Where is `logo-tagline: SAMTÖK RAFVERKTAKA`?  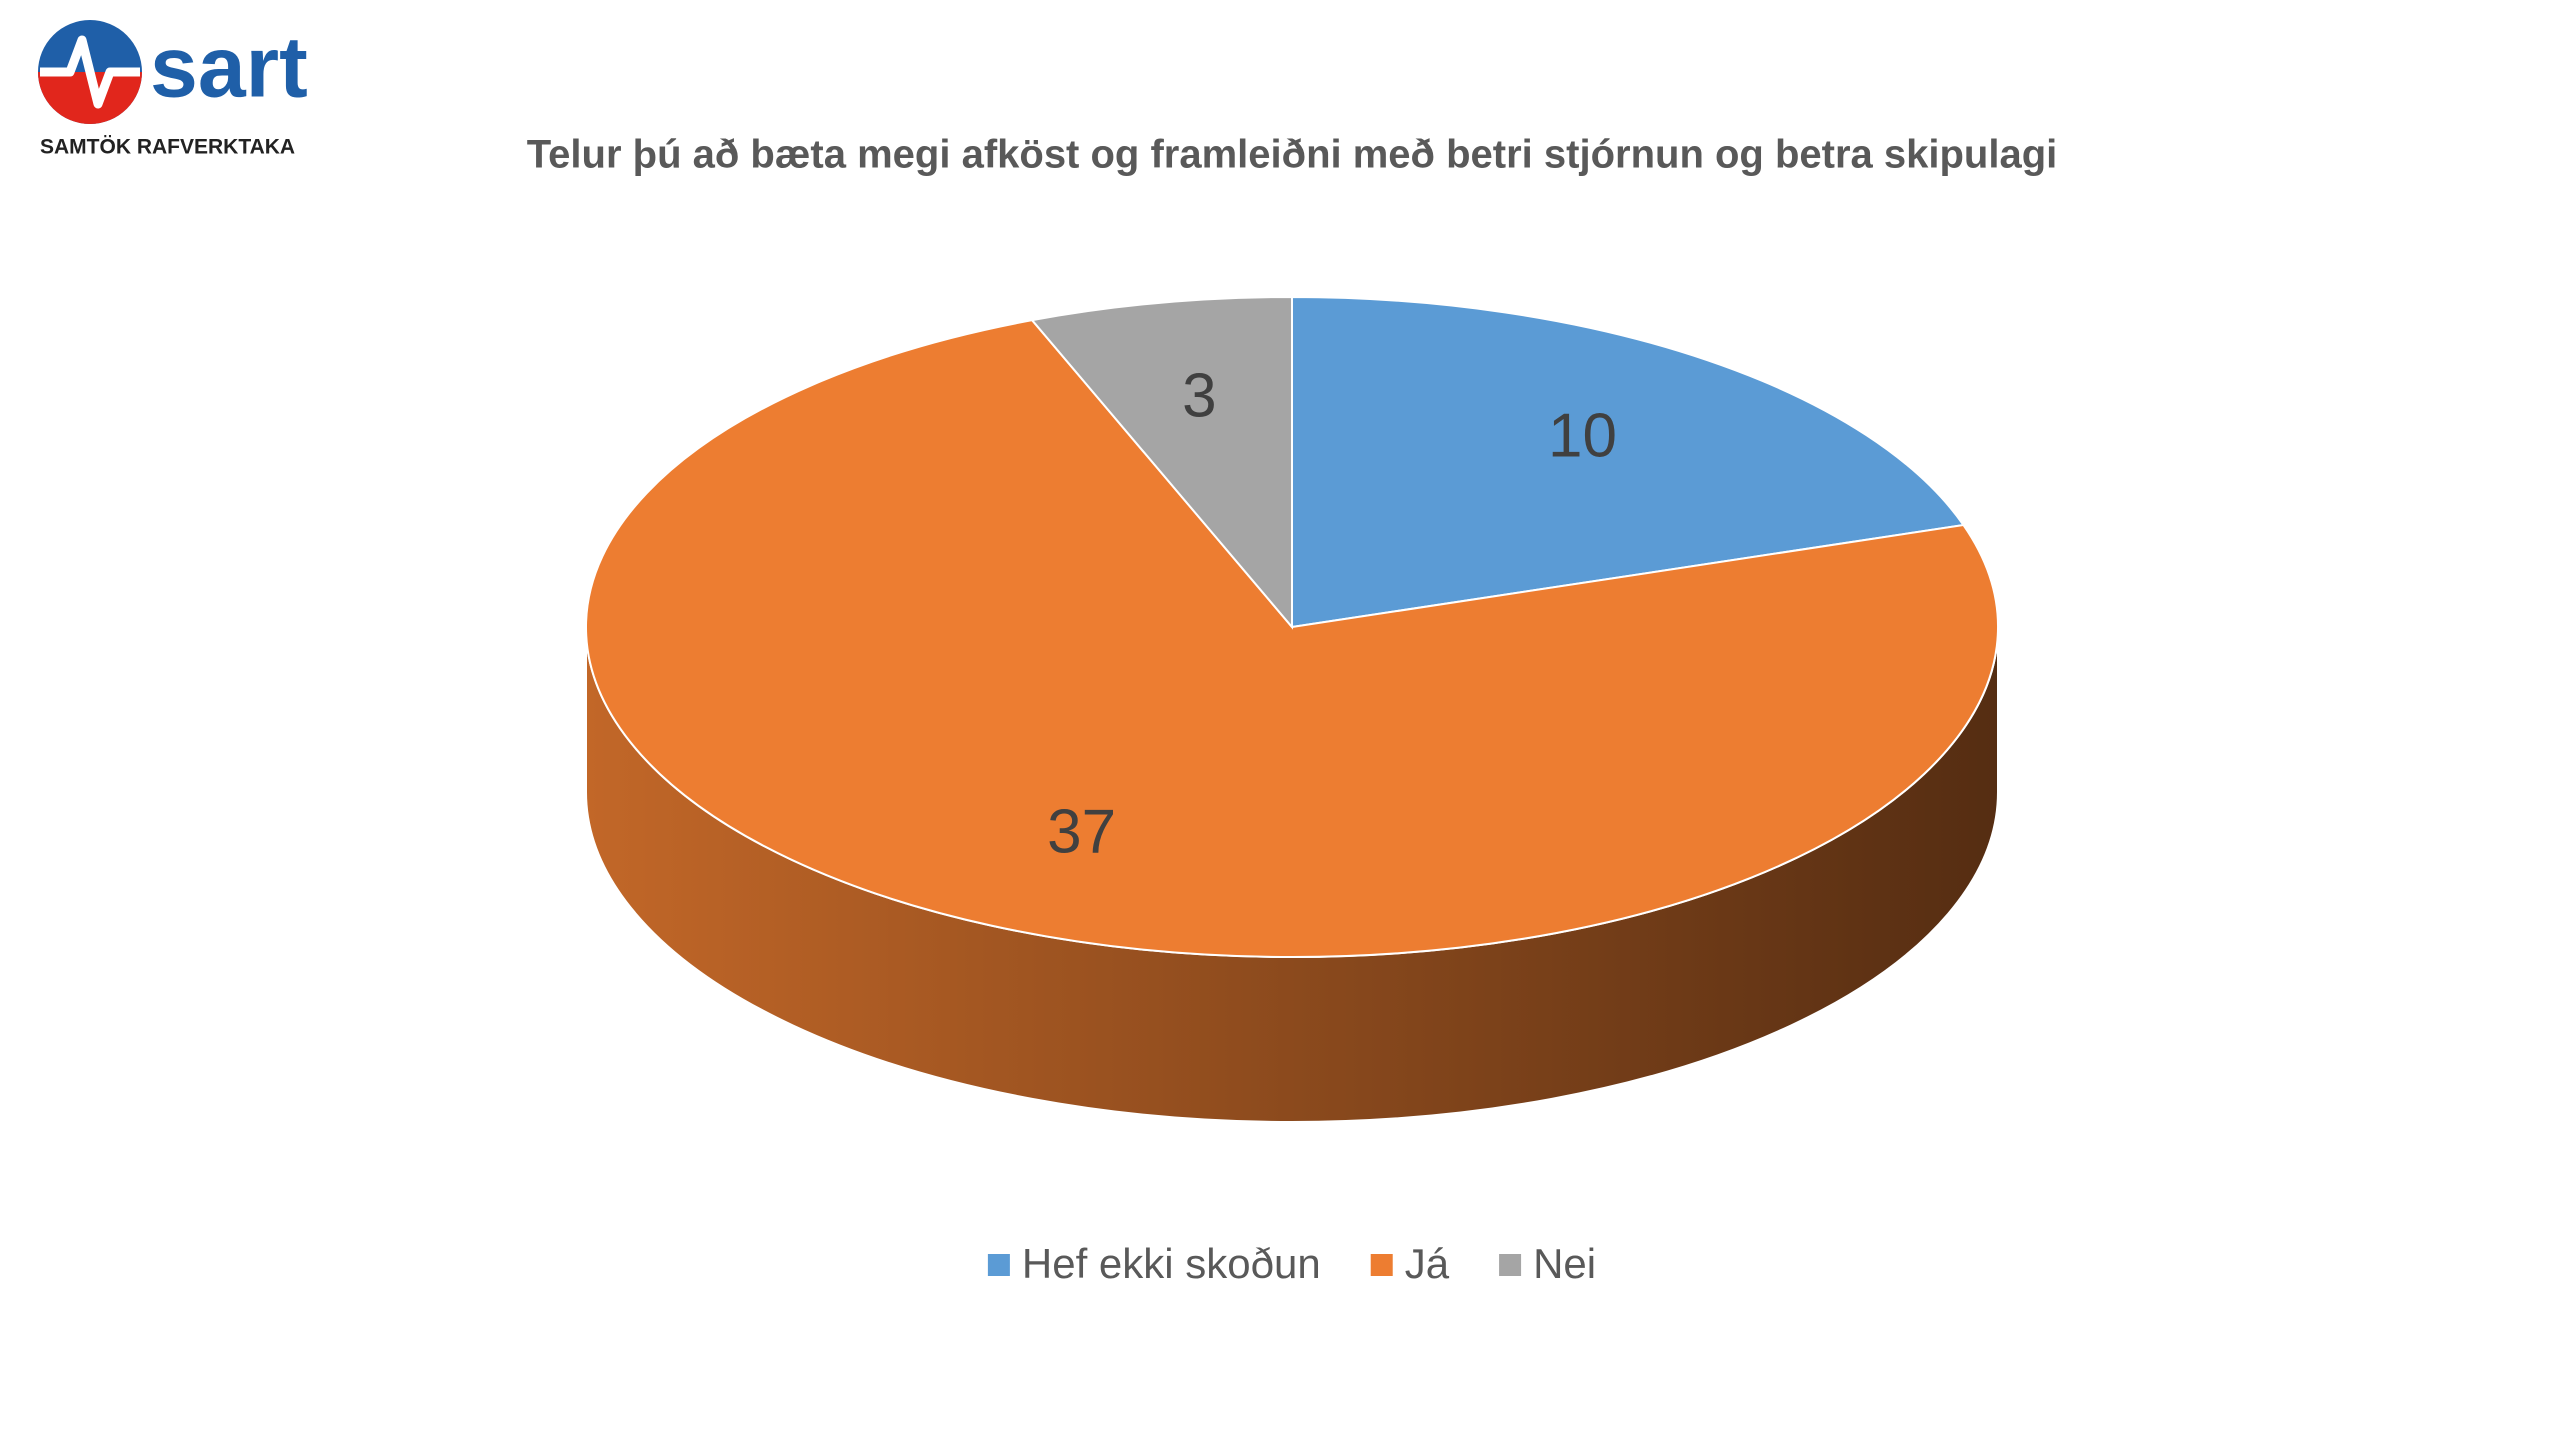
logo-tagline: SAMTÖK RAFVERKTAKA is located at coordinates (167, 147).